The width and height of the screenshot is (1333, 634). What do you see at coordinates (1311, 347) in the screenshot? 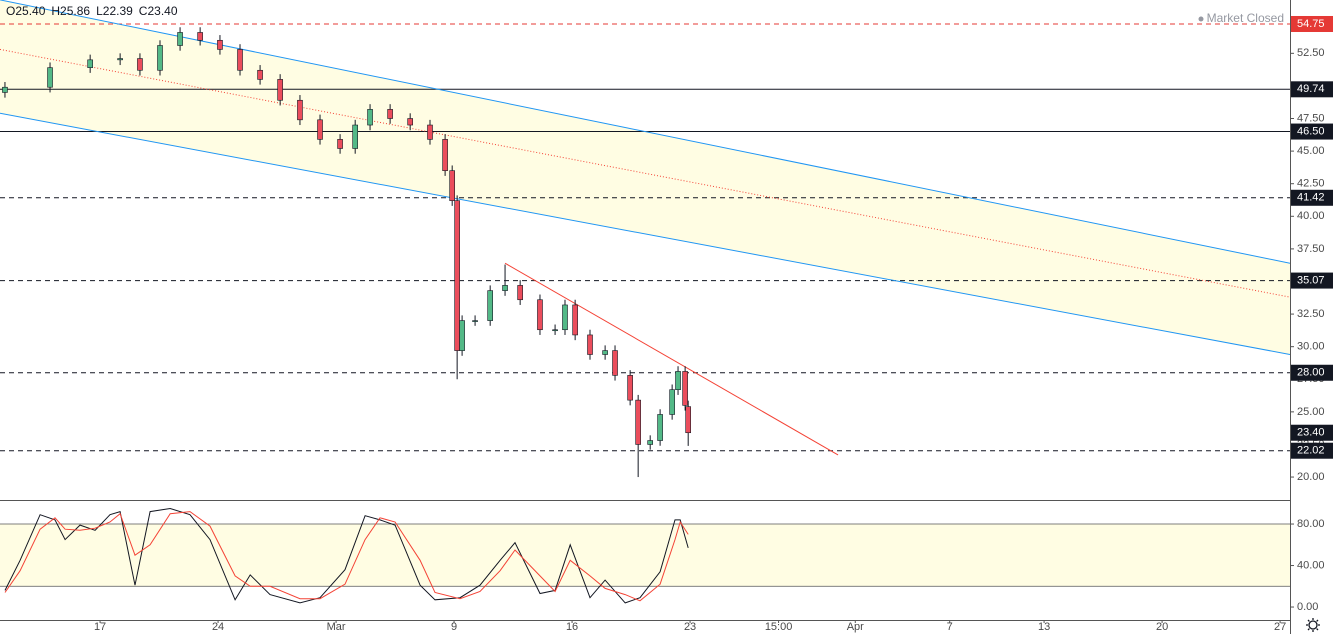
I see `y-tick-label: 30.00` at bounding box center [1311, 347].